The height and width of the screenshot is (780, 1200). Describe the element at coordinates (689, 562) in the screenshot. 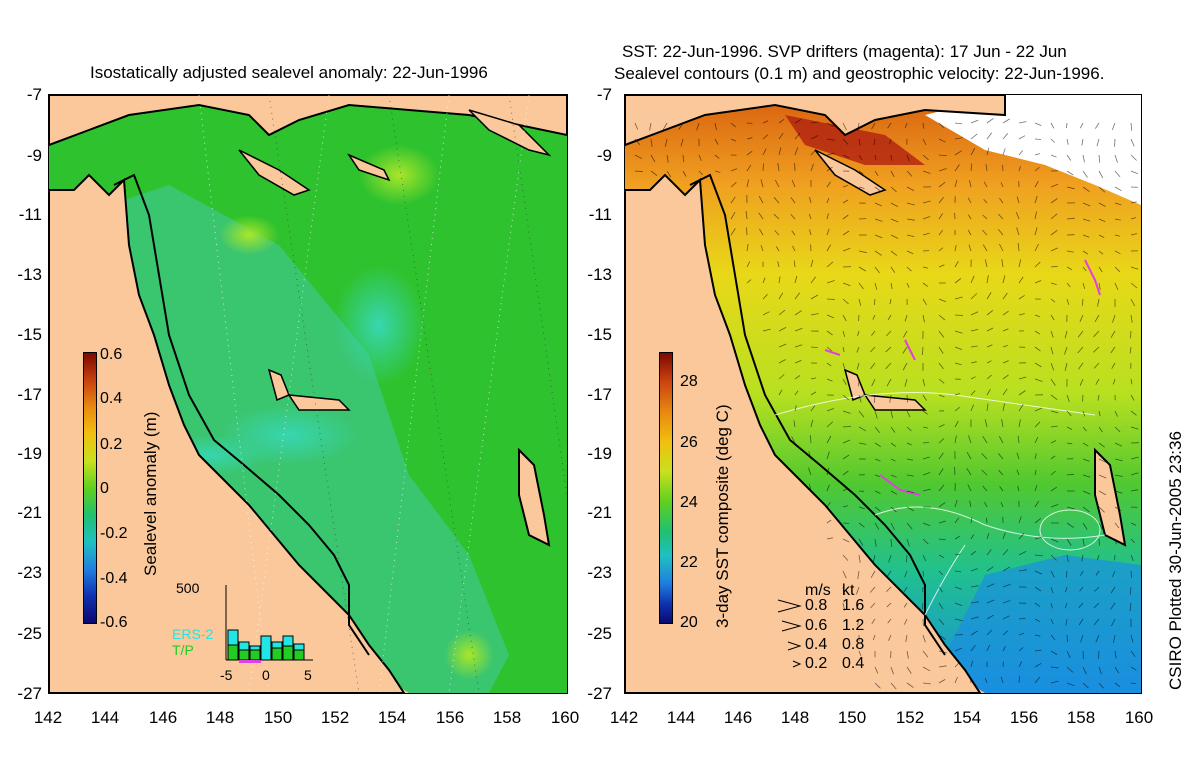

I see `colorbar-tick: 22` at that location.